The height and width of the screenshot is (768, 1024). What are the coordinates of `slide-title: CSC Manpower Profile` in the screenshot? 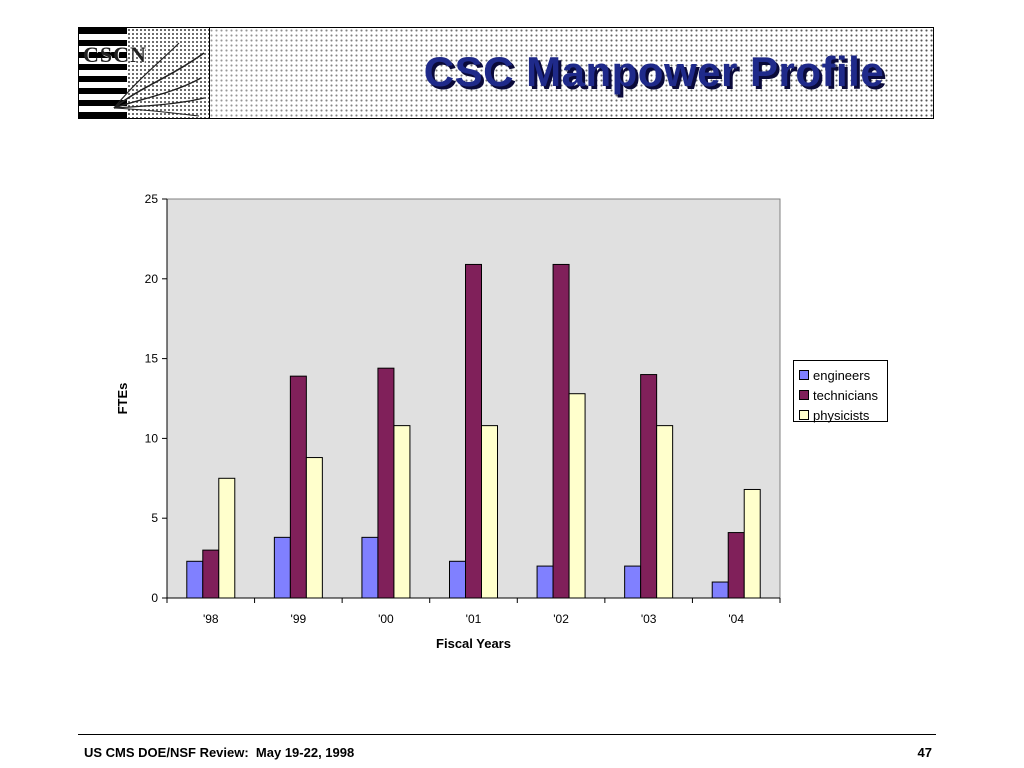 It's located at (654, 71).